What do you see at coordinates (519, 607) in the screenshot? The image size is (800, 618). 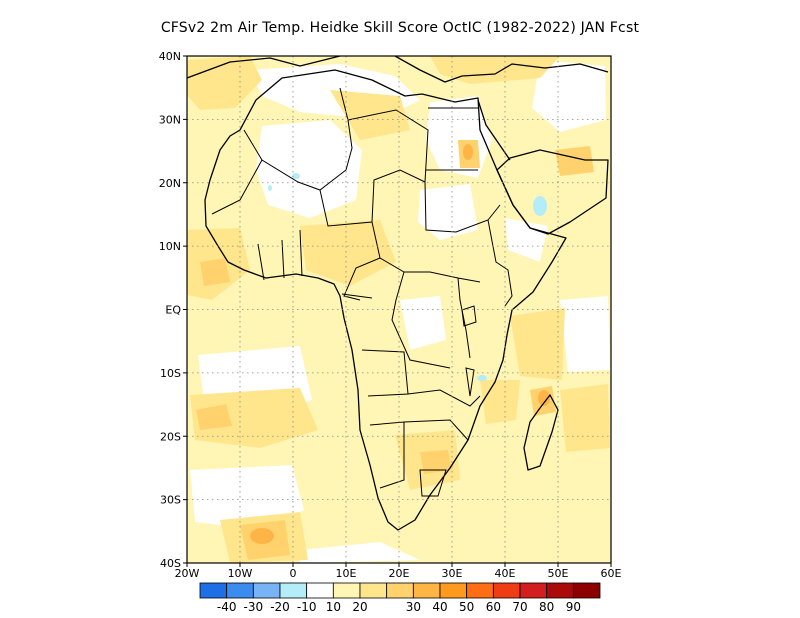 I see `colorbar-label: 70` at bounding box center [519, 607].